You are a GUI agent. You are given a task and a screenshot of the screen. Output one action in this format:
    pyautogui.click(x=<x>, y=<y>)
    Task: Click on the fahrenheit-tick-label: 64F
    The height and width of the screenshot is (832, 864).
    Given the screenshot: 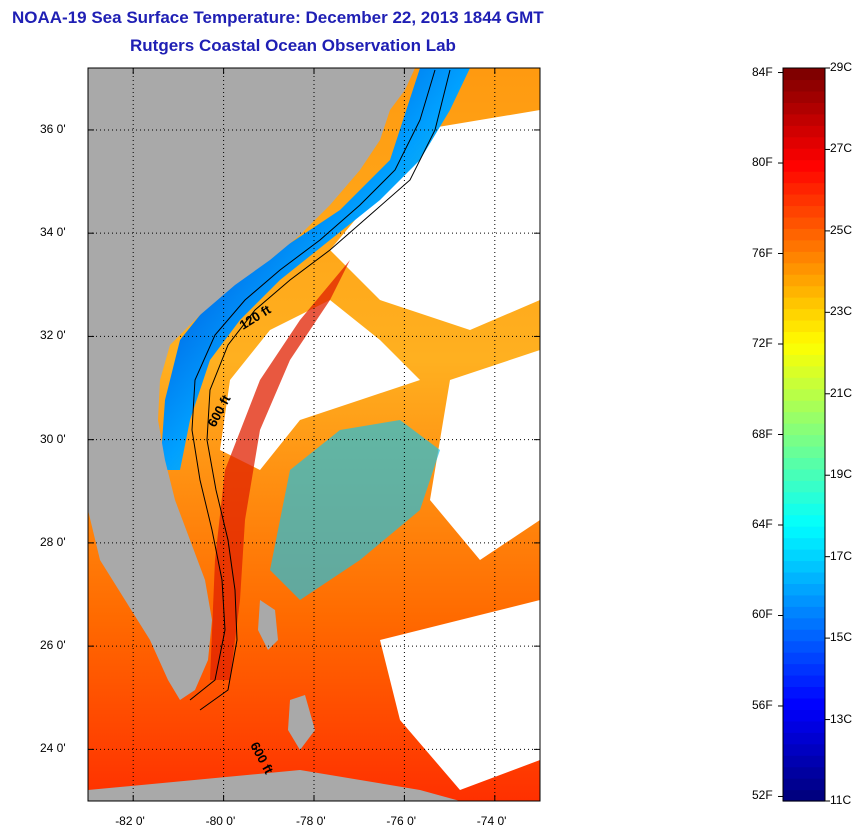 What is the action you would take?
    pyautogui.click(x=762, y=523)
    